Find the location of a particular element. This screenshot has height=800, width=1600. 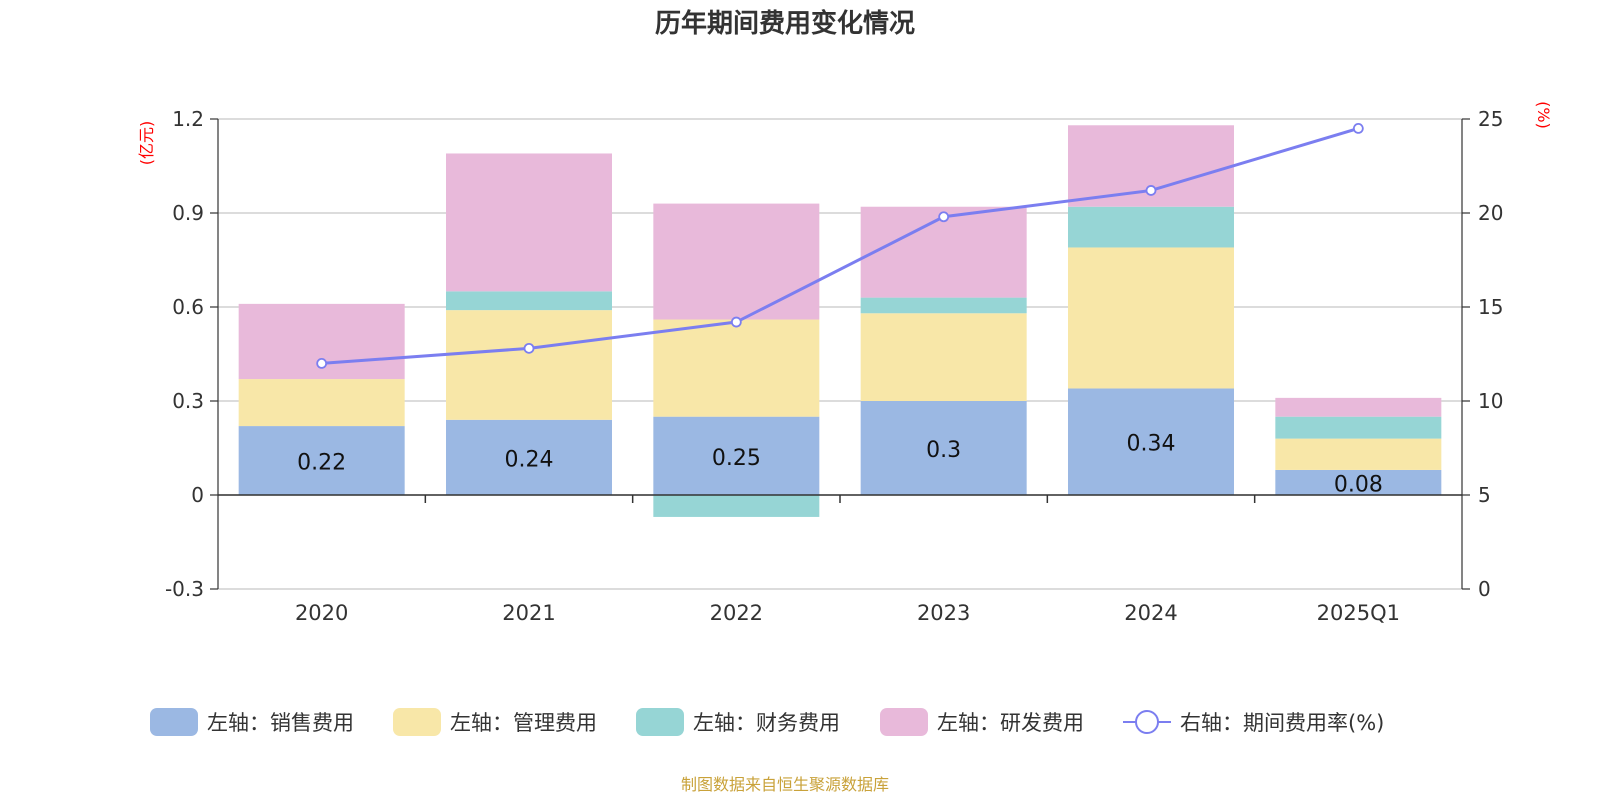

legend-label: 左轴：研发费用 is located at coordinates (1010, 723).